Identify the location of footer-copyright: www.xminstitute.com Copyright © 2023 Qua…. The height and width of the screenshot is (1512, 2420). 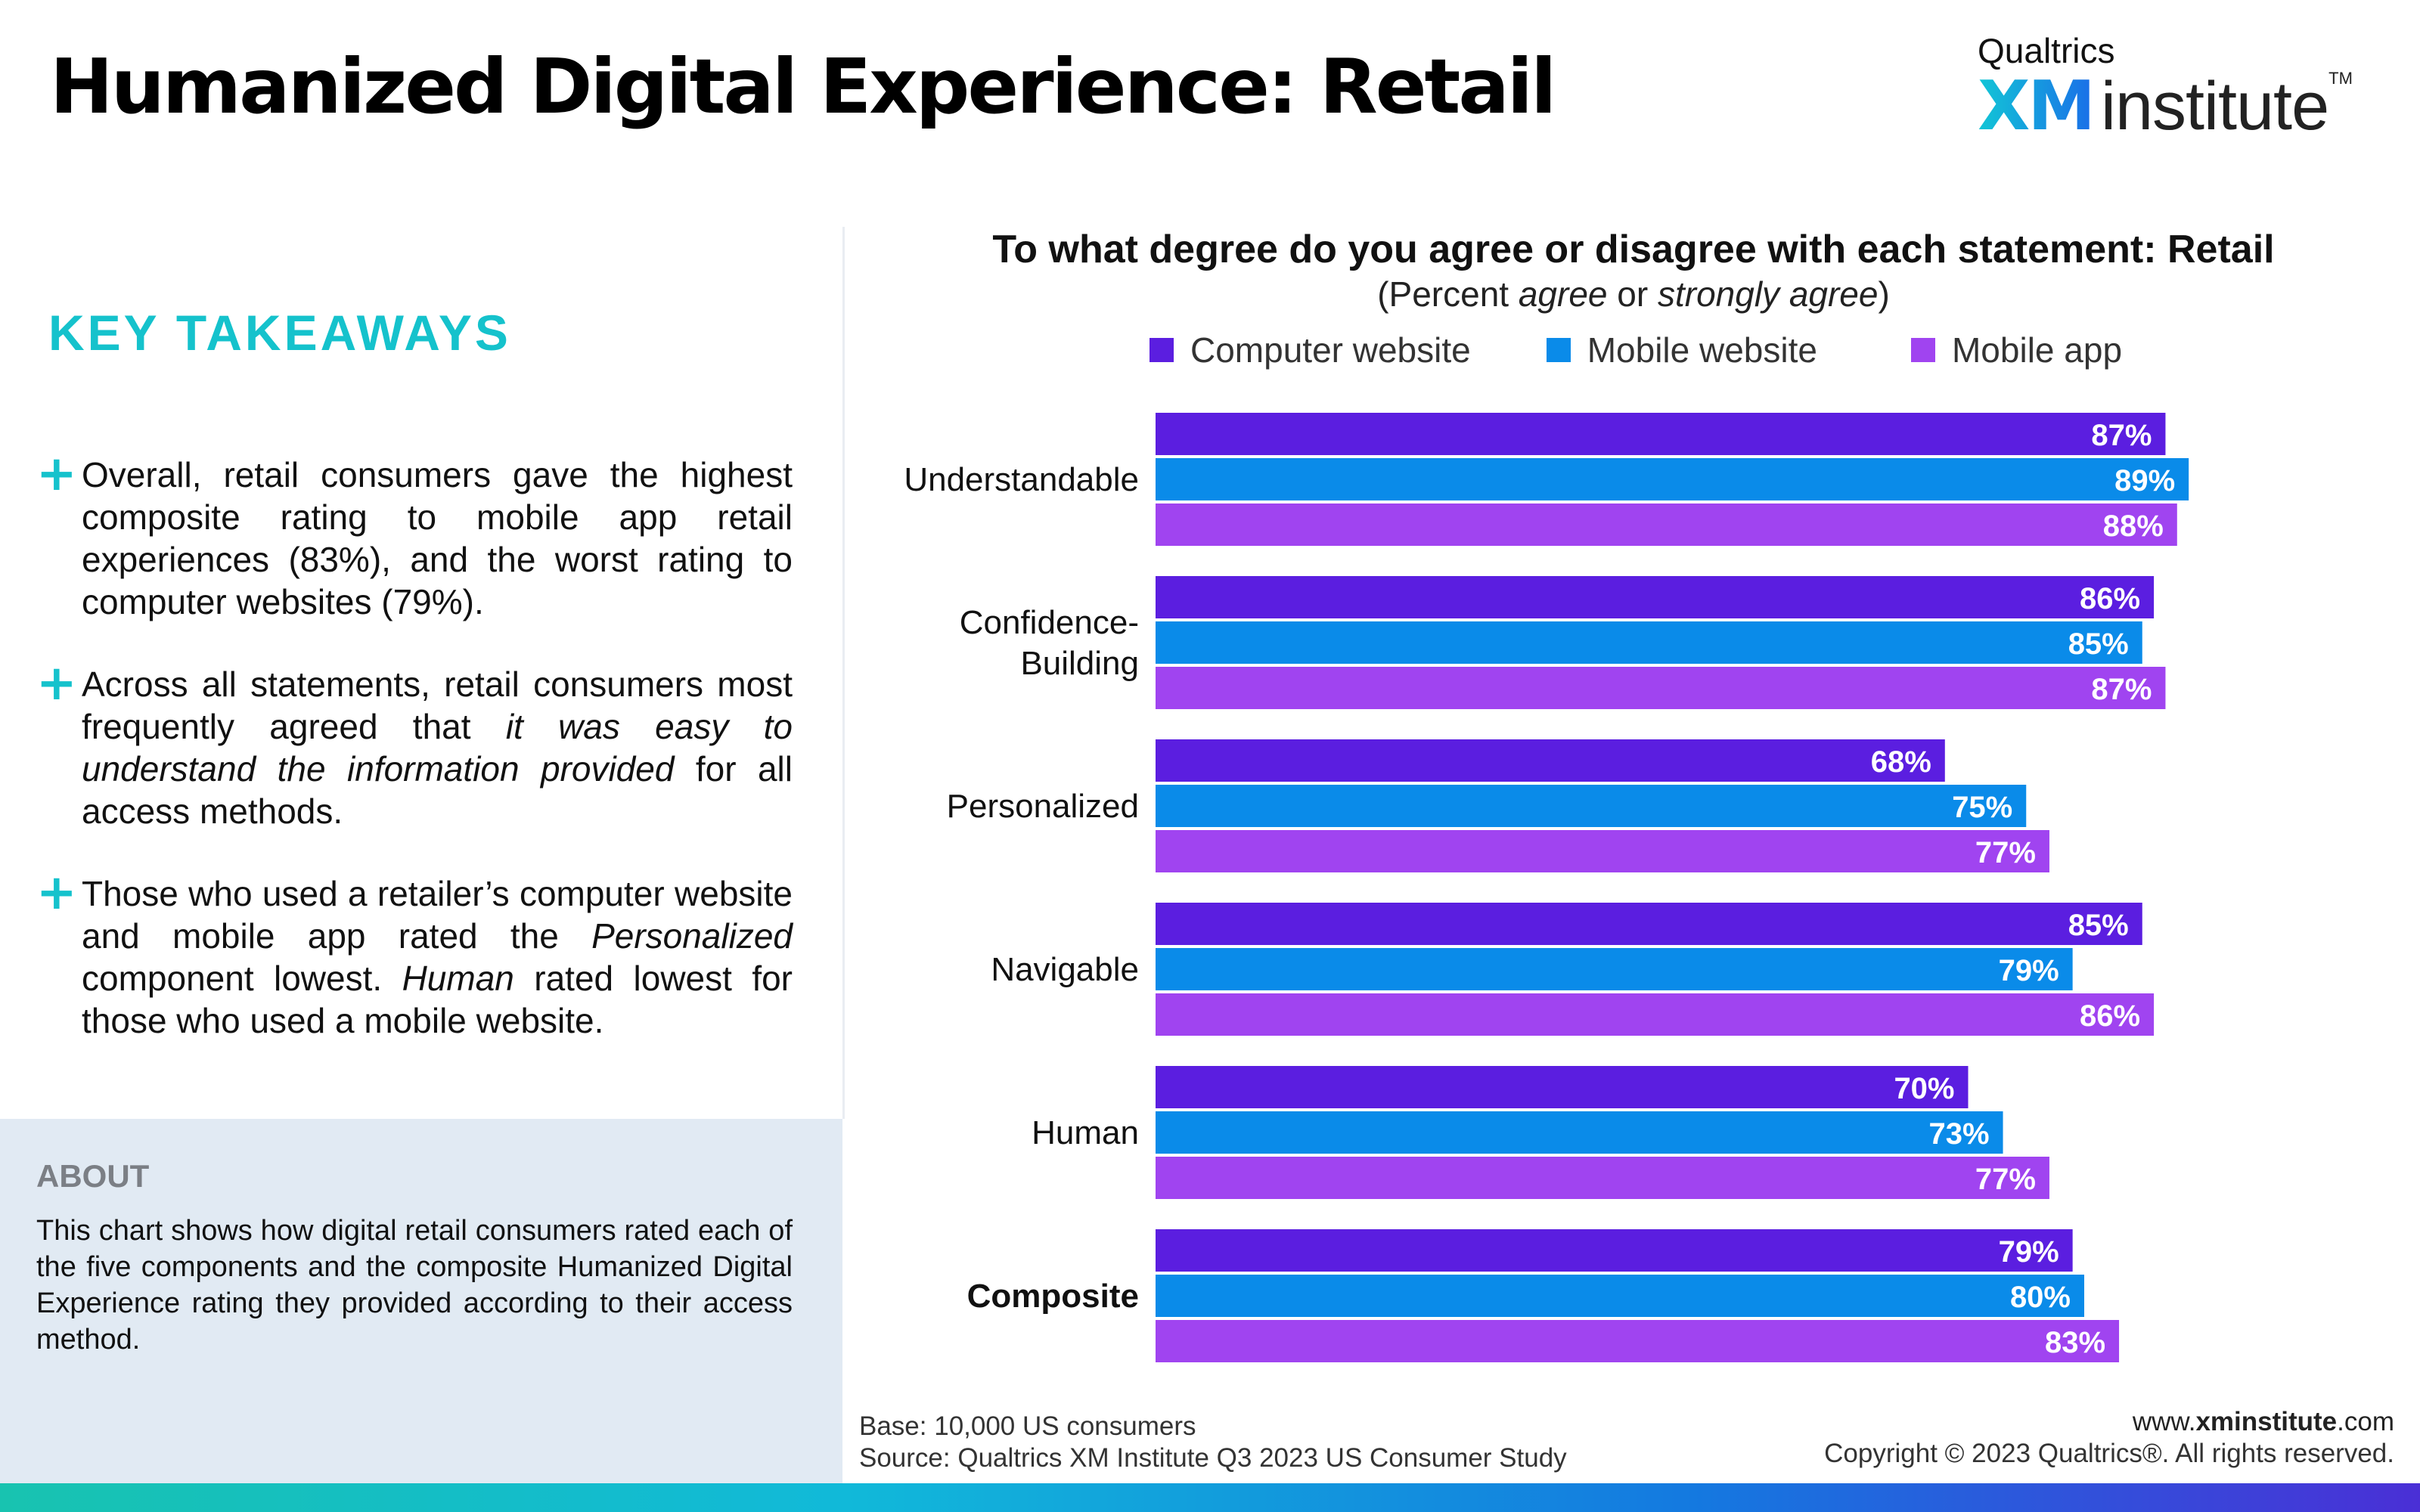
(2109, 1438).